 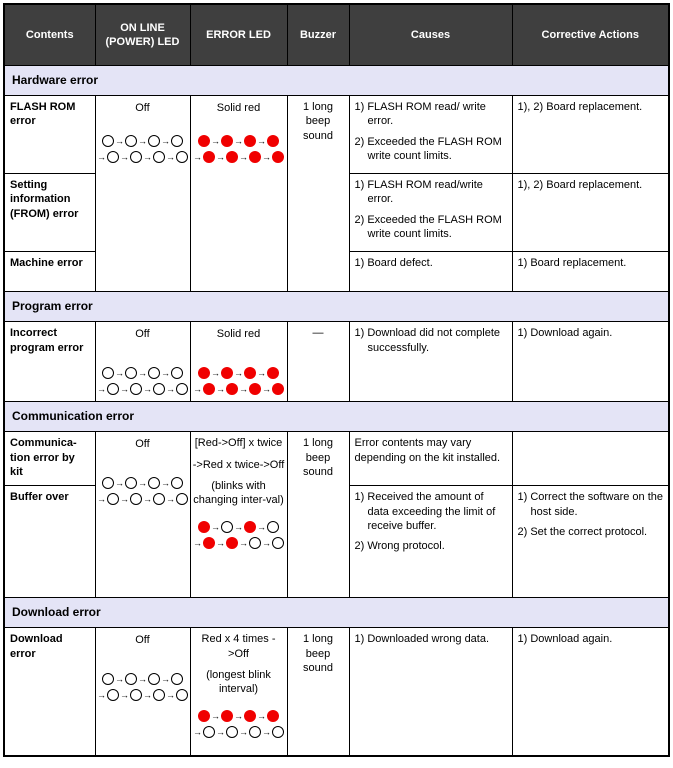 What do you see at coordinates (318, 193) in the screenshot?
I see `cell-buzzer-hardware: 1 long beep sound` at bounding box center [318, 193].